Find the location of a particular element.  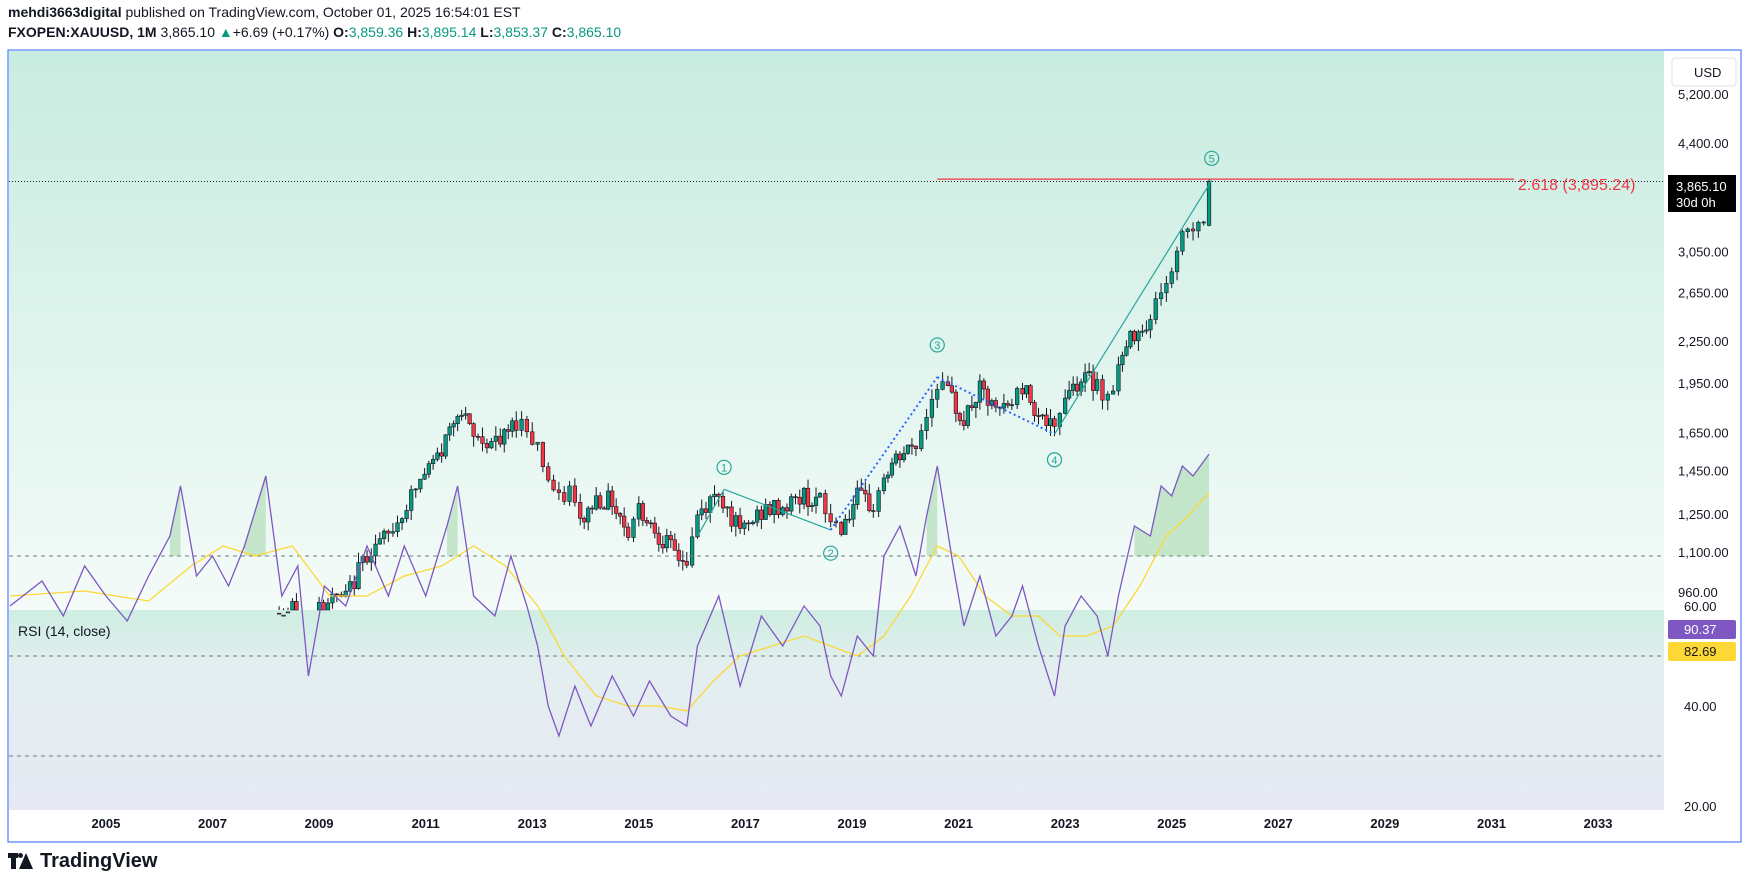

price-tick-label: 1,100.00 is located at coordinates (1703, 552).